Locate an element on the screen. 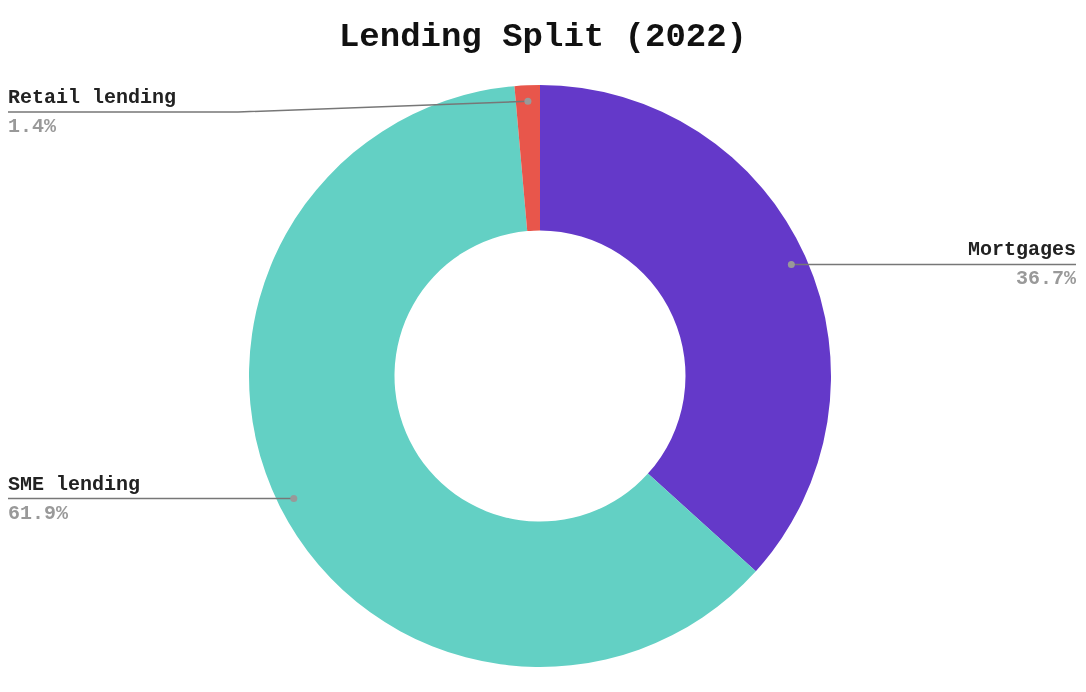 The image size is (1086, 692). chart-title: Lending Split (2022) is located at coordinates (543, 37).